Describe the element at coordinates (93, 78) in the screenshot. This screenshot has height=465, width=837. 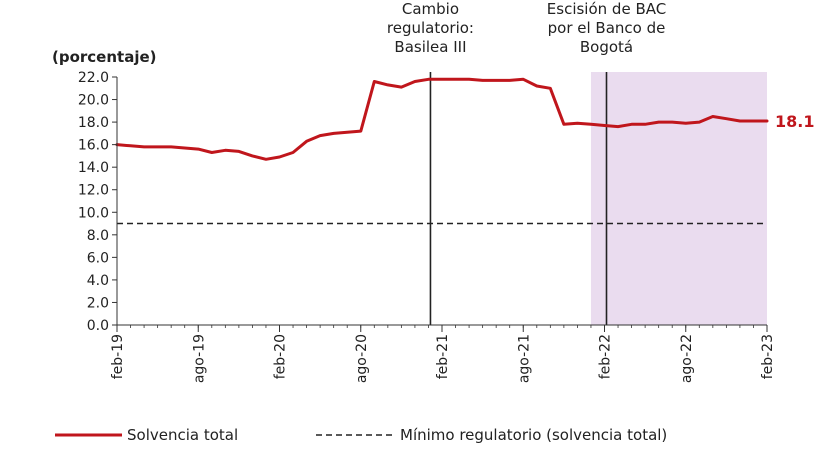
I see `y-tick-label: 22.0` at that location.